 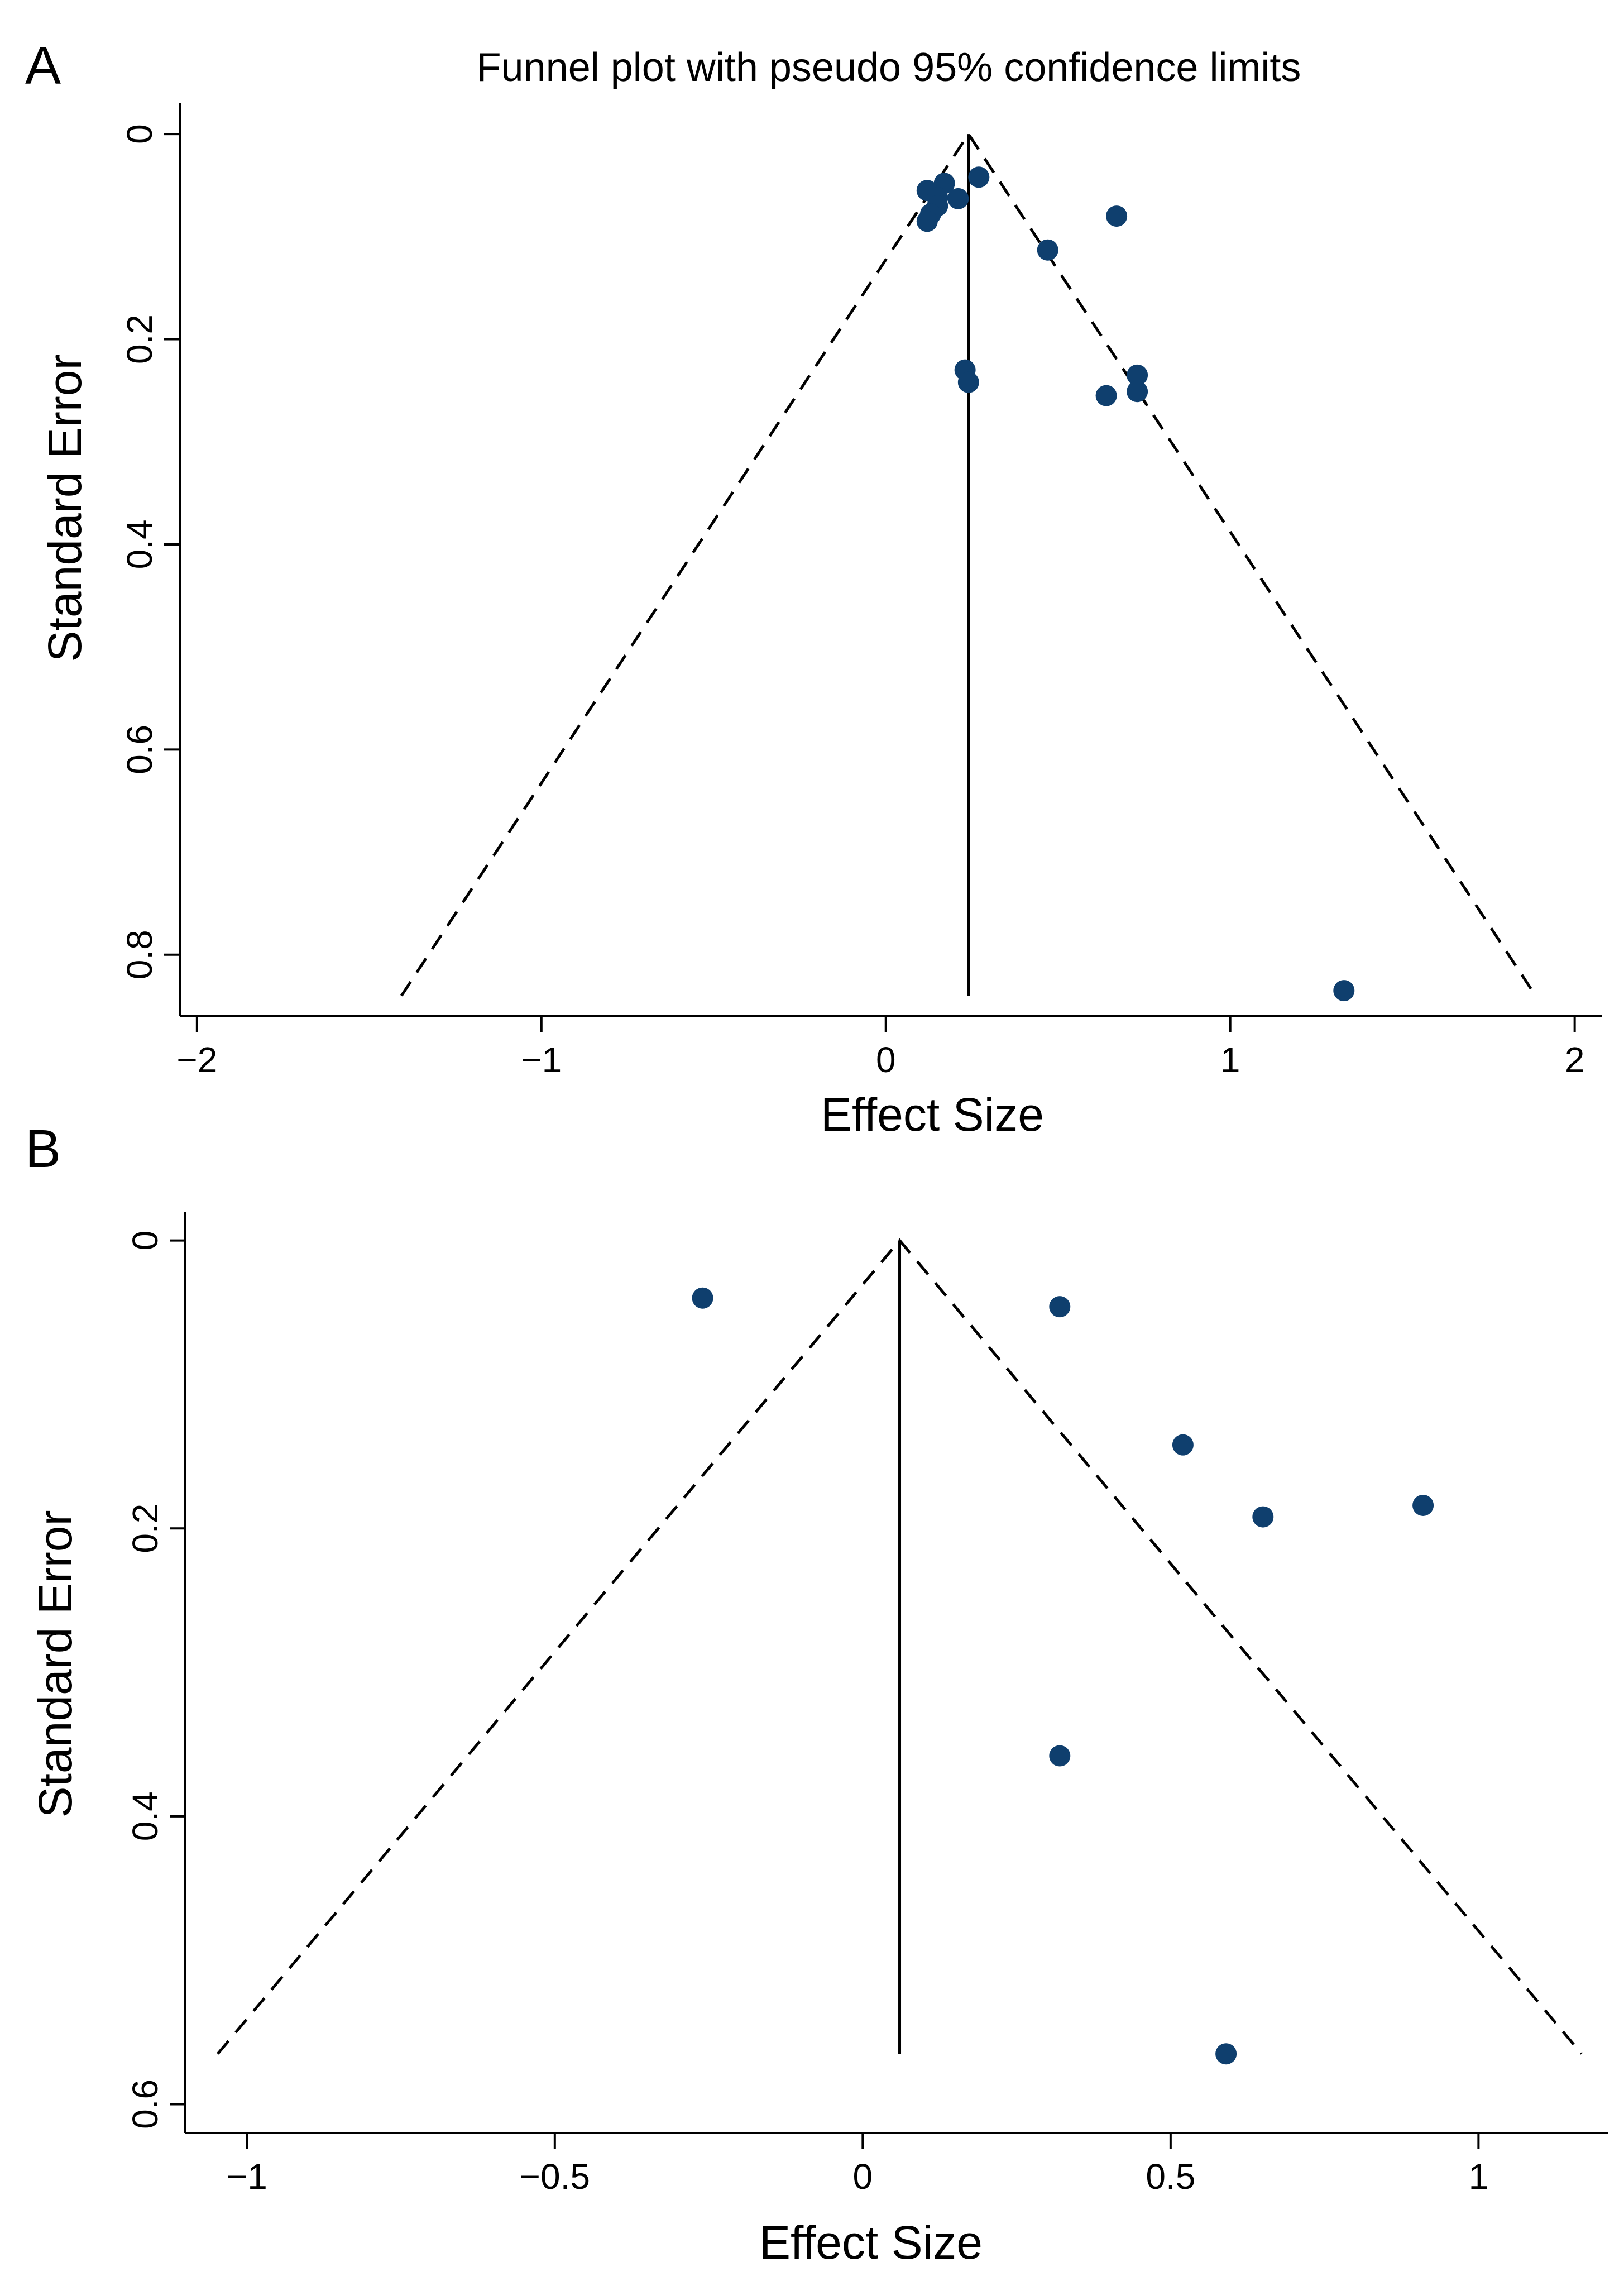 What do you see at coordinates (932, 1114) in the screenshot?
I see `x-axis-title-a: Effect Size` at bounding box center [932, 1114].